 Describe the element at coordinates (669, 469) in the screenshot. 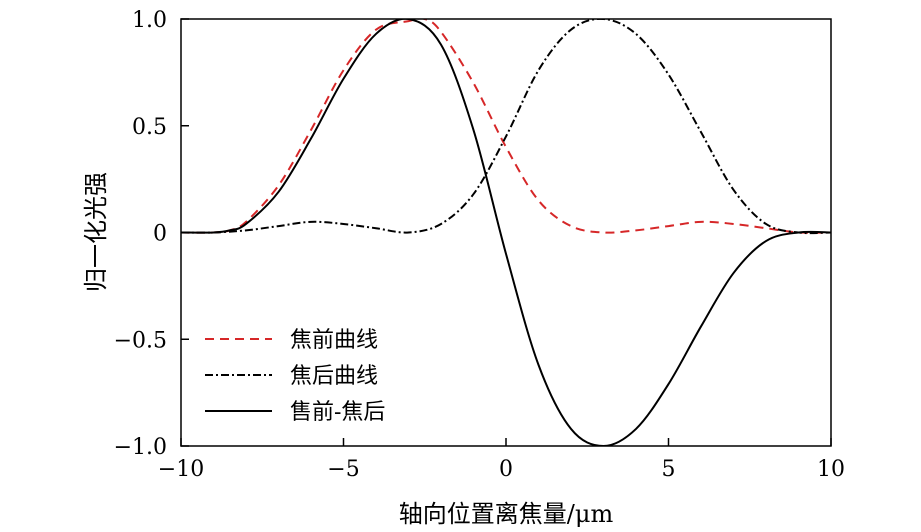

I see `x-tick-label: 5` at that location.